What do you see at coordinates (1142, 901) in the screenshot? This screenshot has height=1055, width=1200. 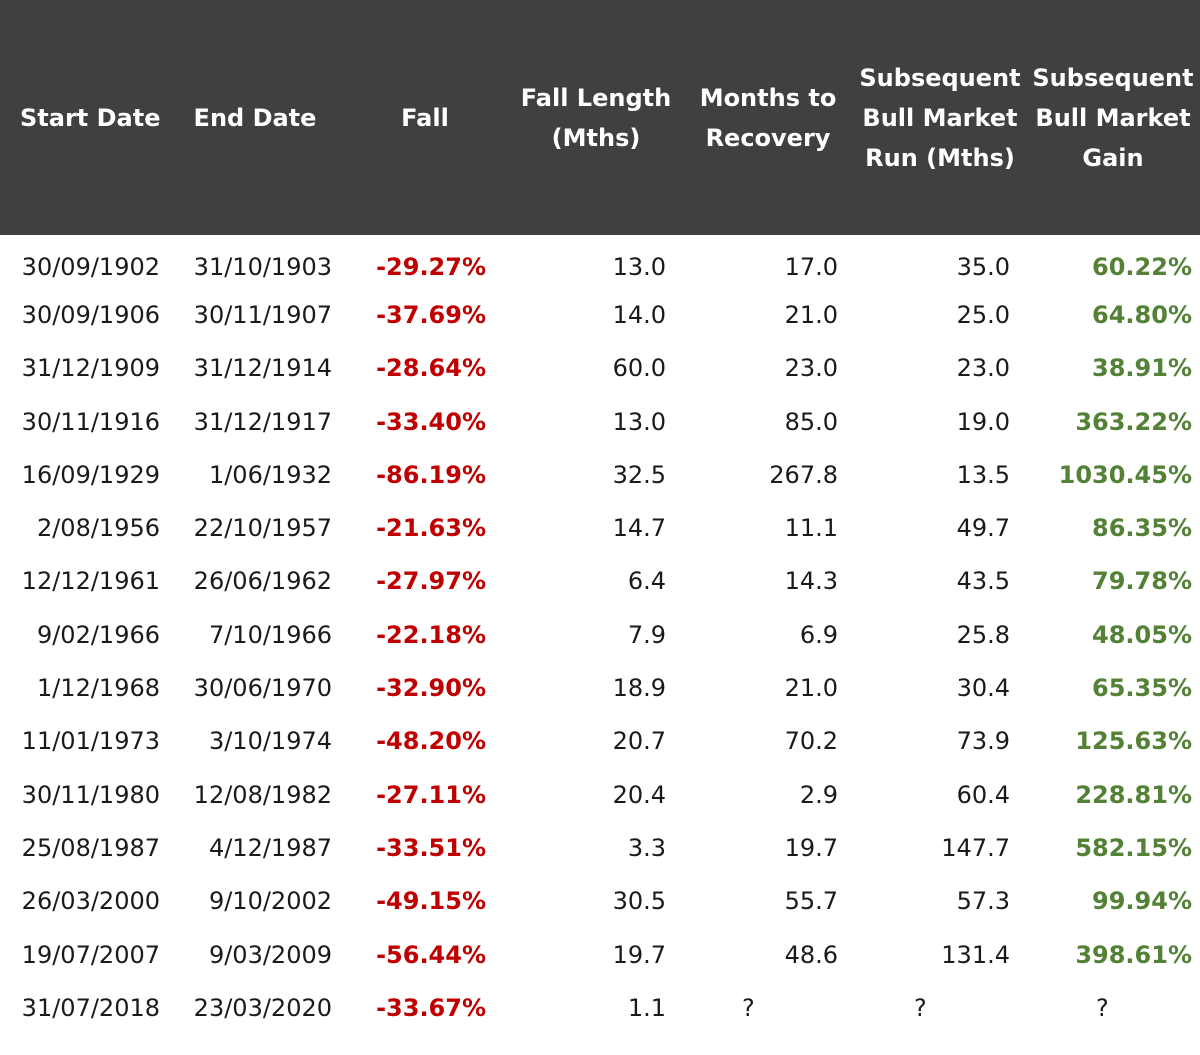 I see `cell-bull-market-gain: 99.94%` at bounding box center [1142, 901].